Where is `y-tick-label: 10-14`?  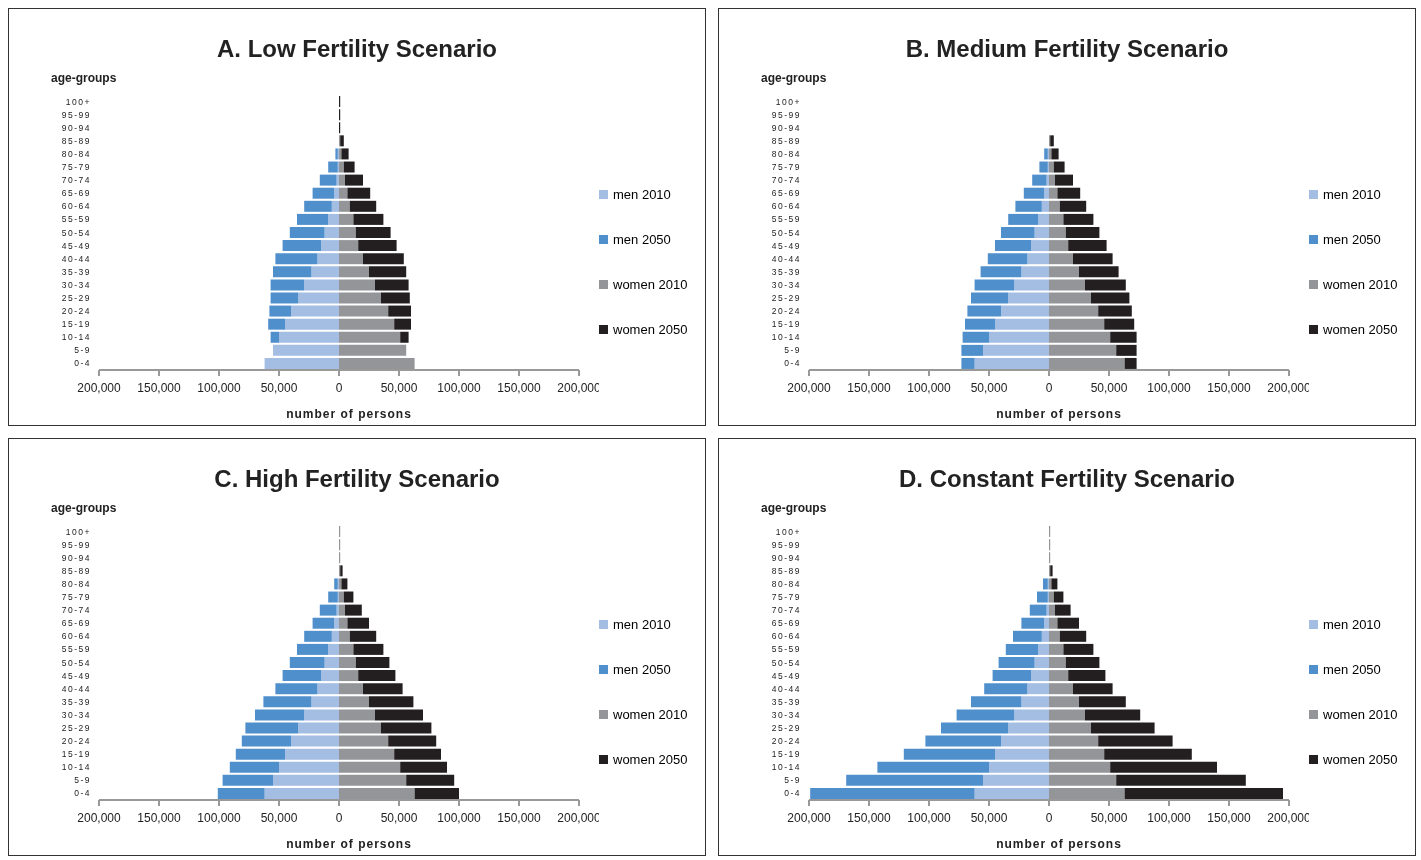 y-tick-label: 10-14 is located at coordinates (786, 337).